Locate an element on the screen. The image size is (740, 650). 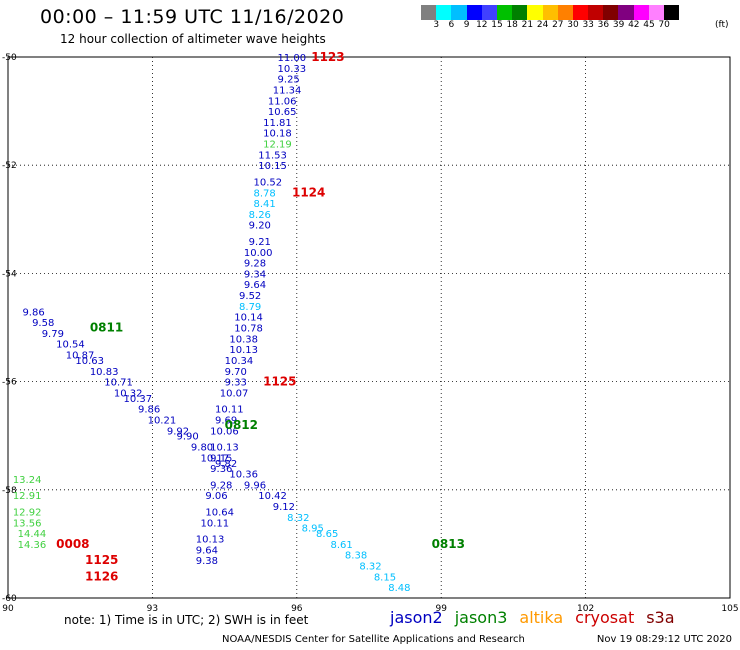
color-scale-label: 70 is located at coordinates (664, 25).